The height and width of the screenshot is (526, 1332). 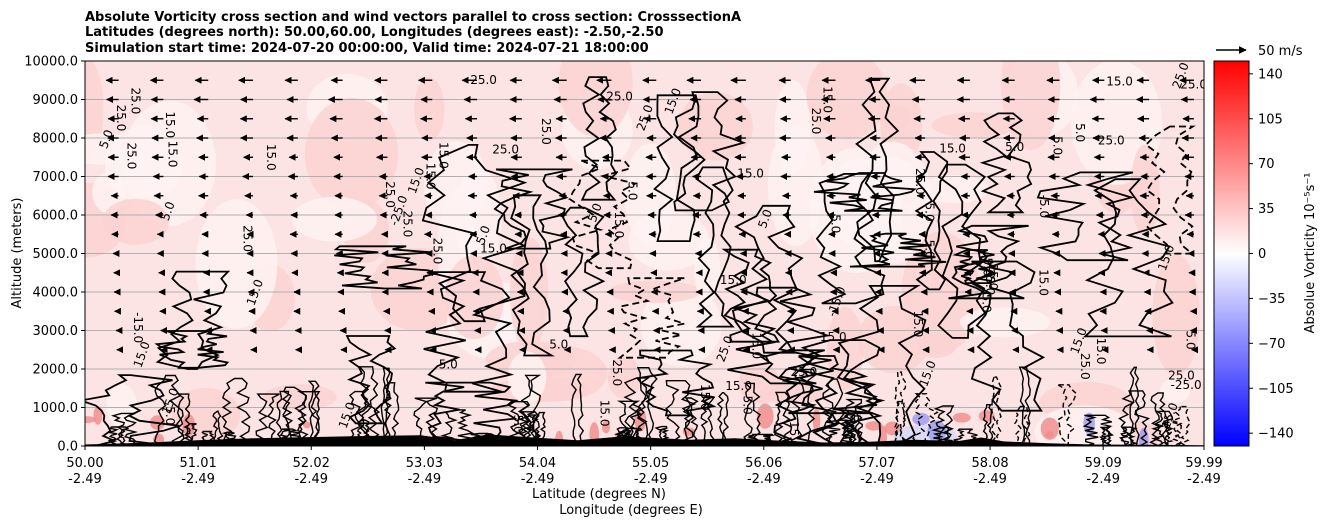 What do you see at coordinates (763, 463) in the screenshot?
I see `x-tick-label-lat: 56.06` at bounding box center [763, 463].